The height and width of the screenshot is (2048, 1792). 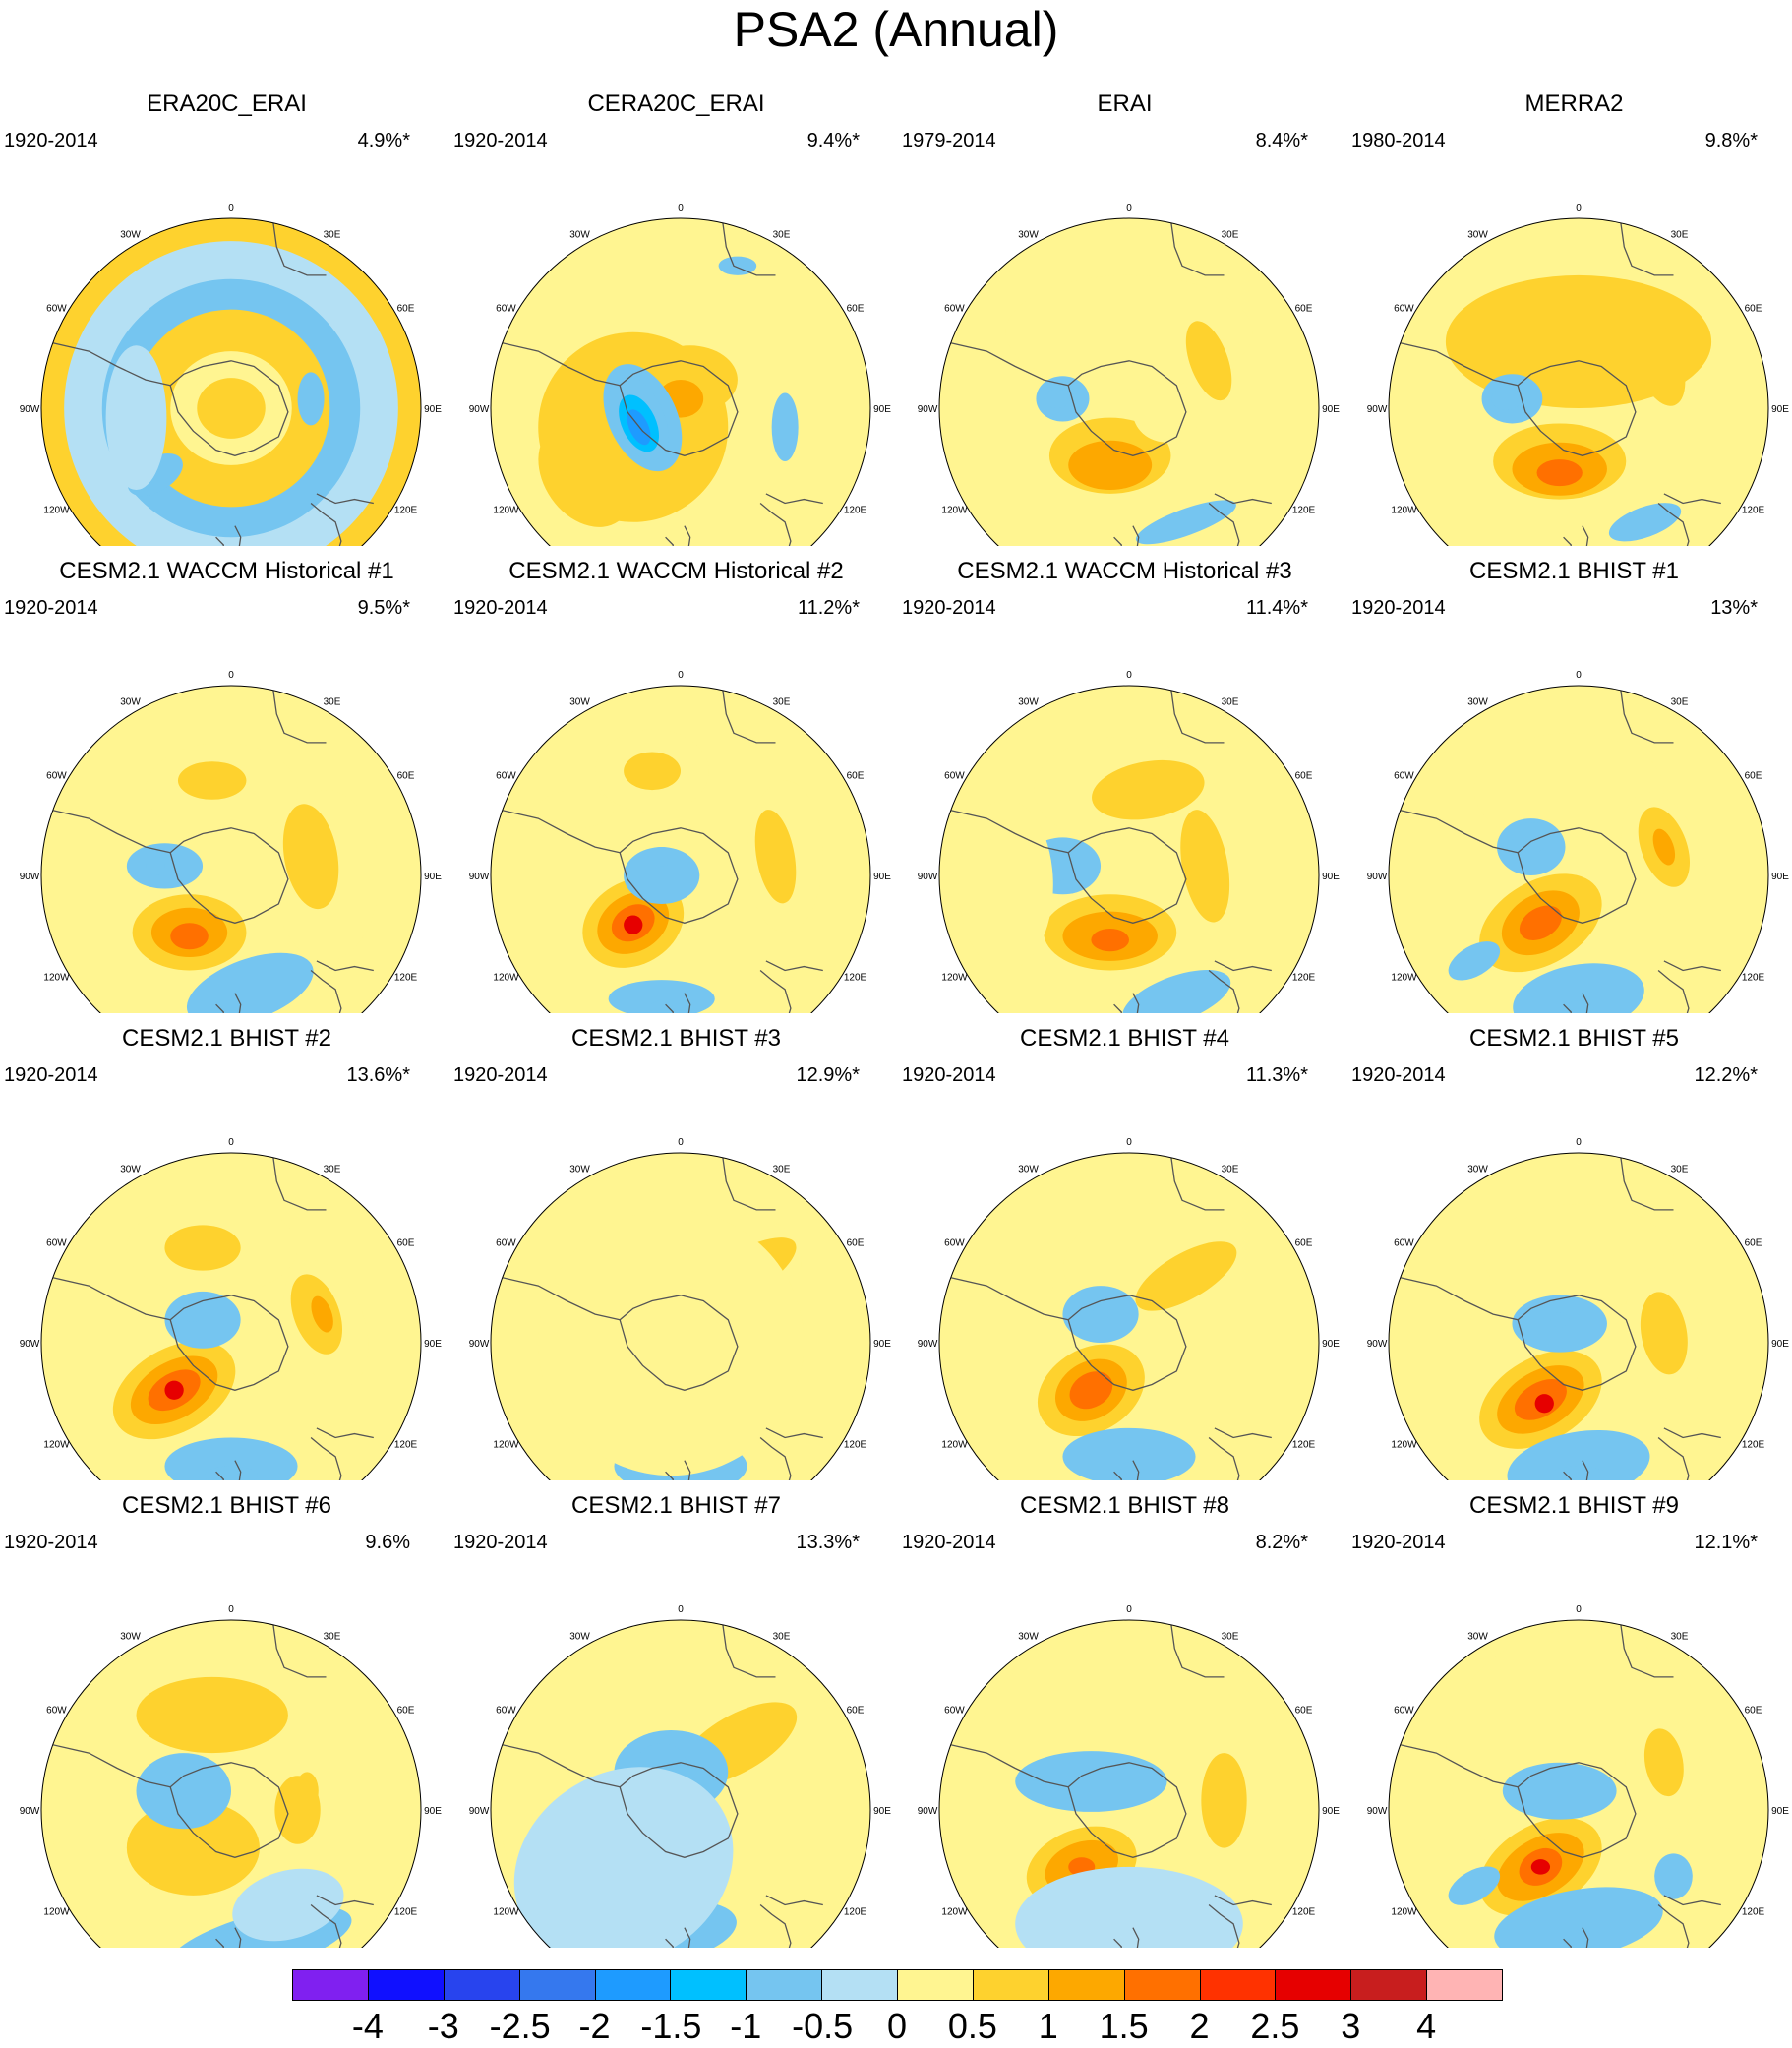 I want to click on longitude-tick-label: 30E, so click(x=332, y=234).